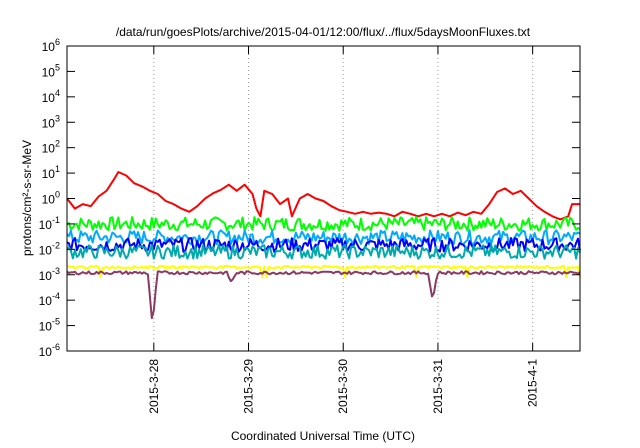 Image resolution: width=640 pixels, height=448 pixels. Describe the element at coordinates (51, 96) in the screenshot. I see `y-tick-label: 10⁴` at that location.